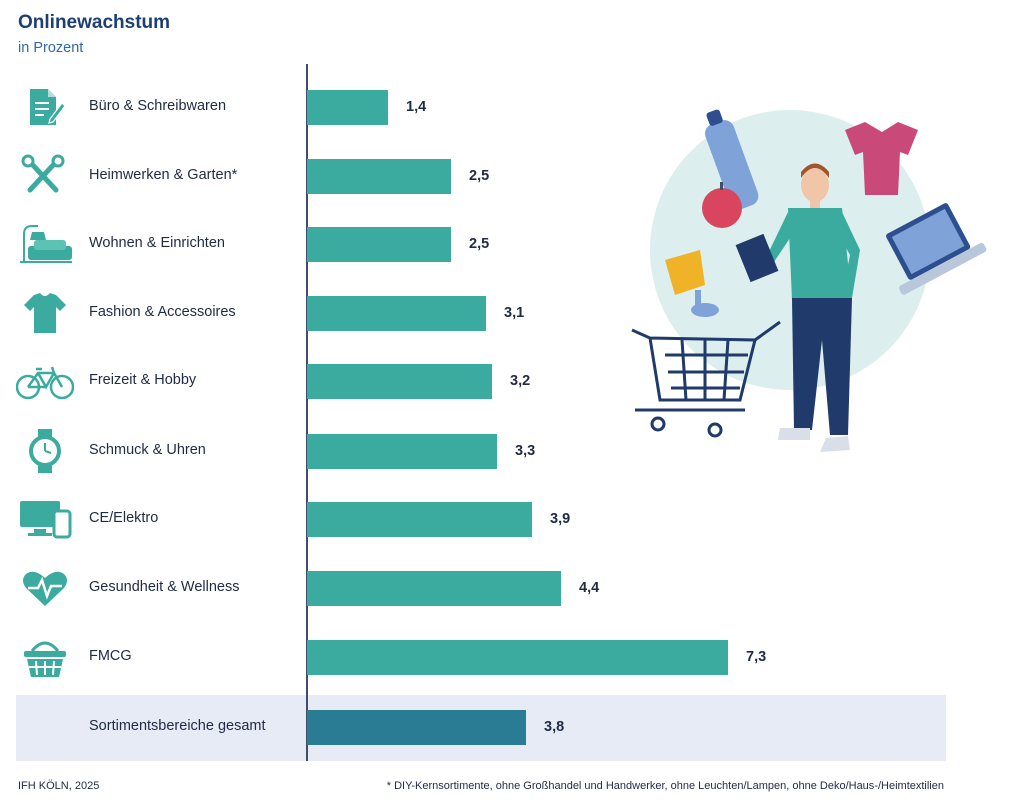  Describe the element at coordinates (177, 726) in the screenshot. I see `category-label-sortimentsbereiche-gesamt: Sortimentsbereiche gesamt` at that location.